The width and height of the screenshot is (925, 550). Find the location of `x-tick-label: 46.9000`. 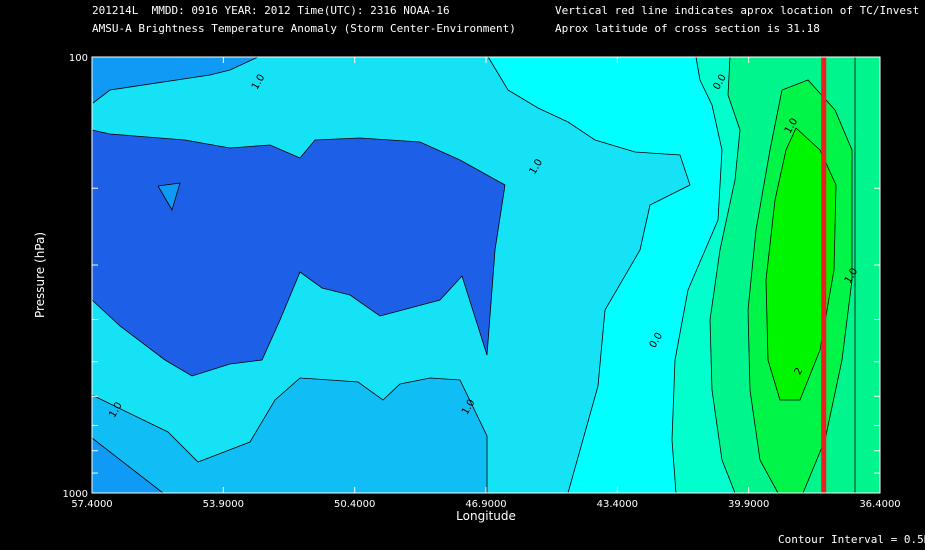

x-tick-label: 46.9000 is located at coordinates (485, 504).